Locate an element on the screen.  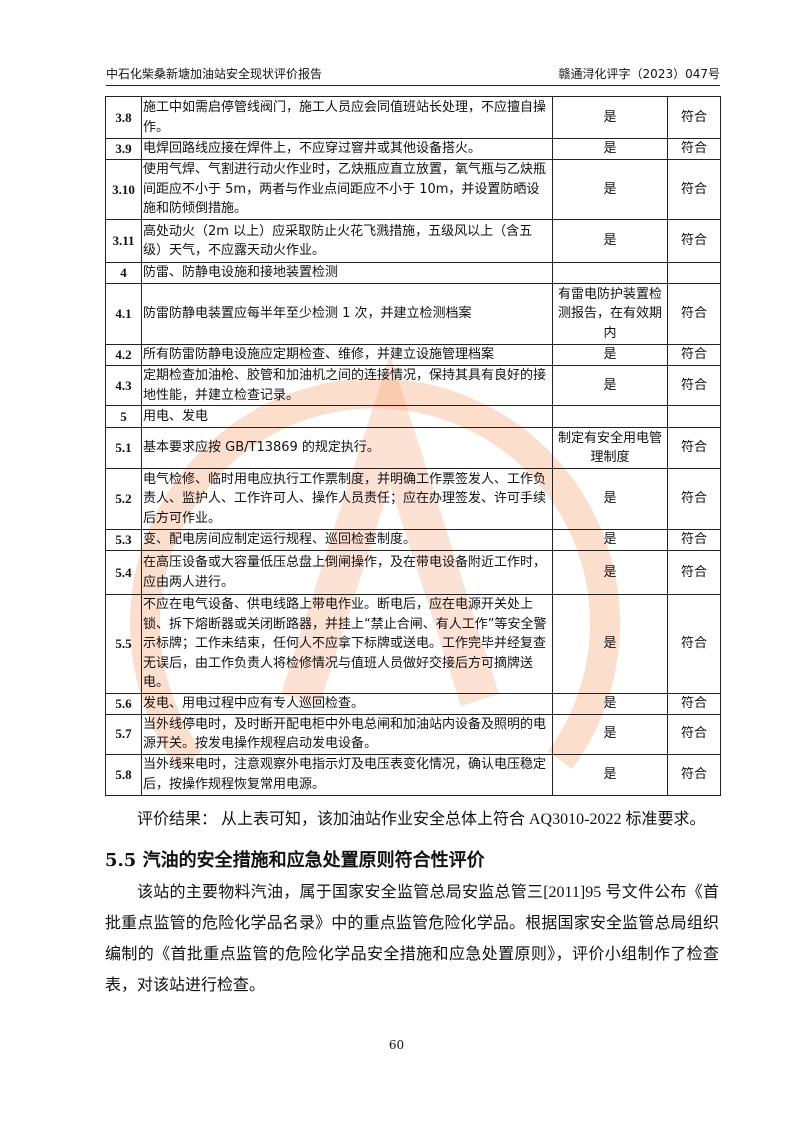
item-content: 施工中如需启停管线阀门，施工人员应会同值班站长处理，不应擅自操作。 is located at coordinates (347, 117).